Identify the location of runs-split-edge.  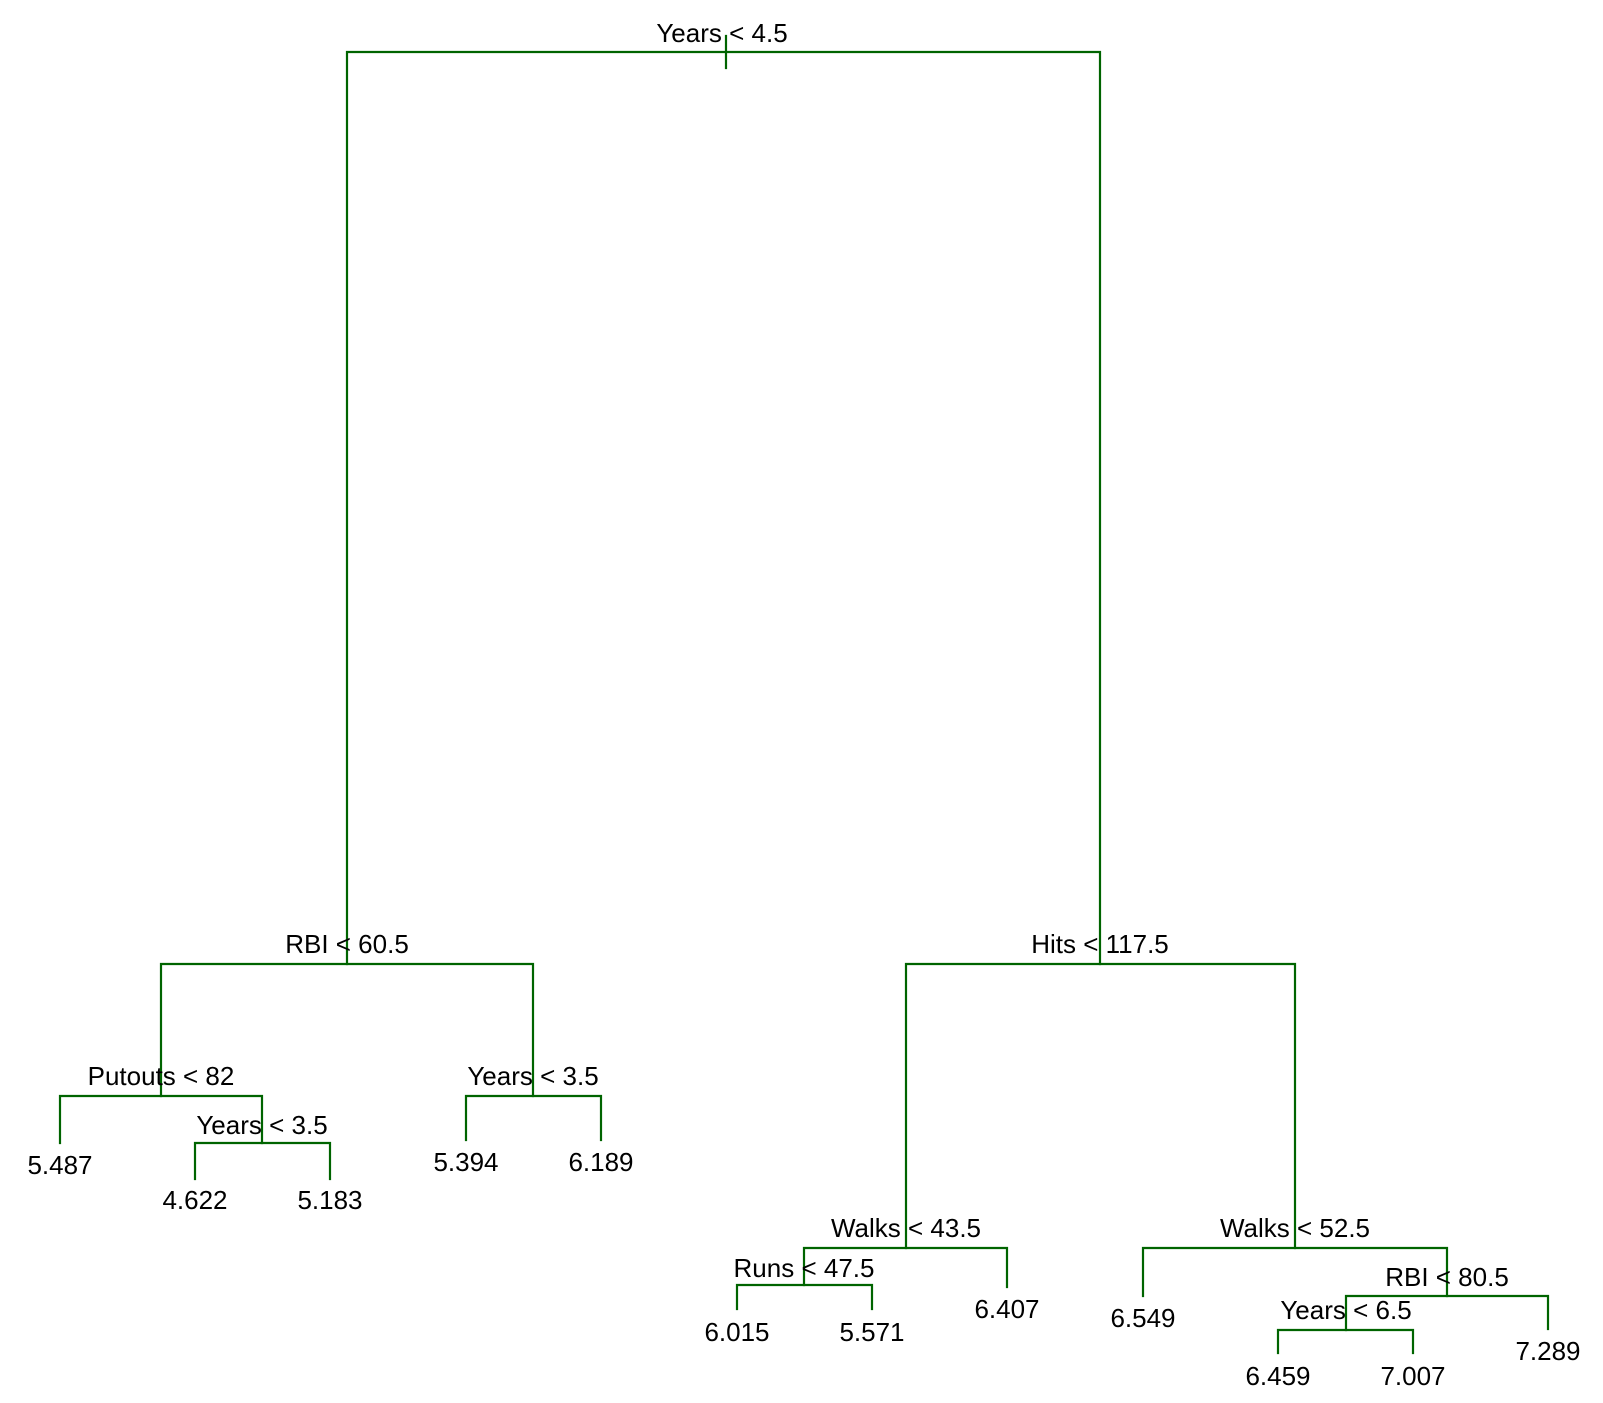
(804, 1297).